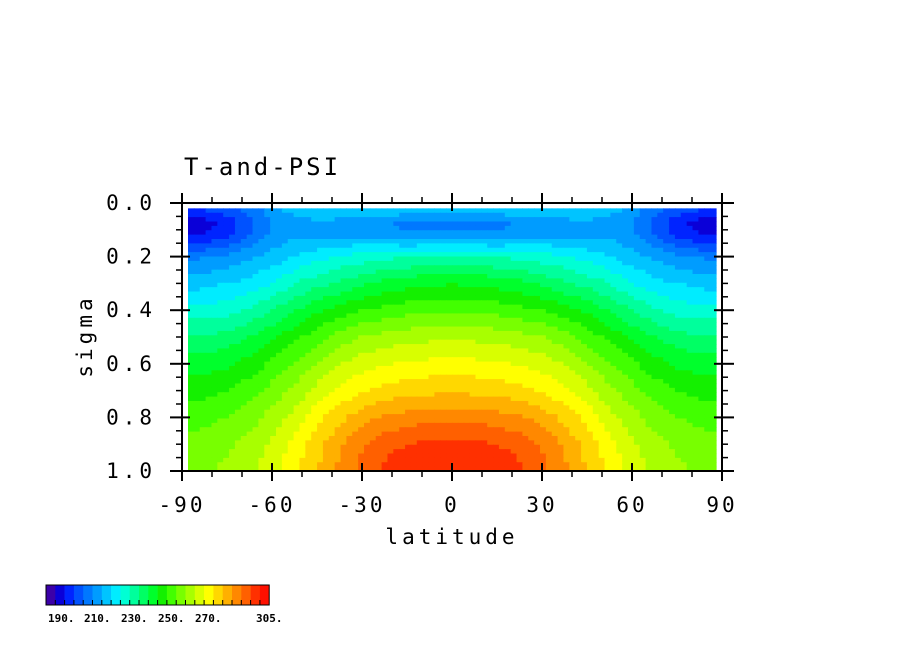 Image resolution: width=904 pixels, height=654 pixels. I want to click on chart-title: T-and-PSI, so click(262, 167).